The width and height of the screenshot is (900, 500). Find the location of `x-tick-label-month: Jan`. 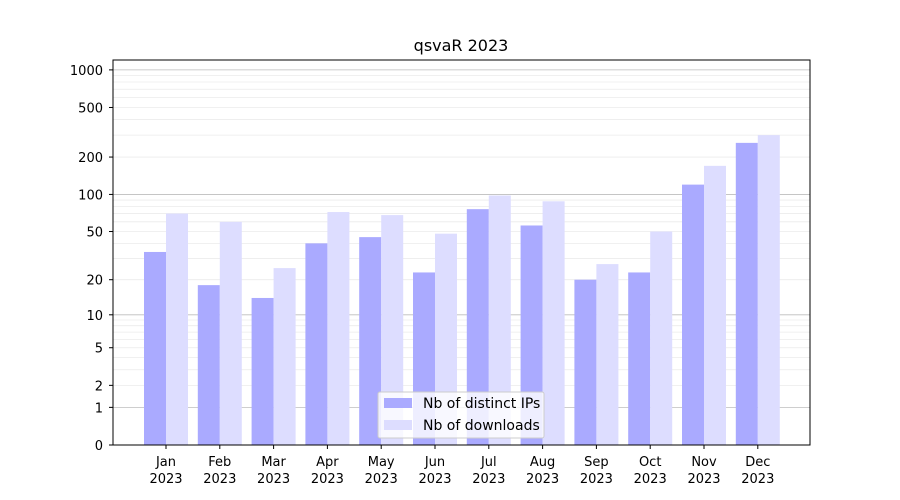

x-tick-label-month: Jan is located at coordinates (165, 462).